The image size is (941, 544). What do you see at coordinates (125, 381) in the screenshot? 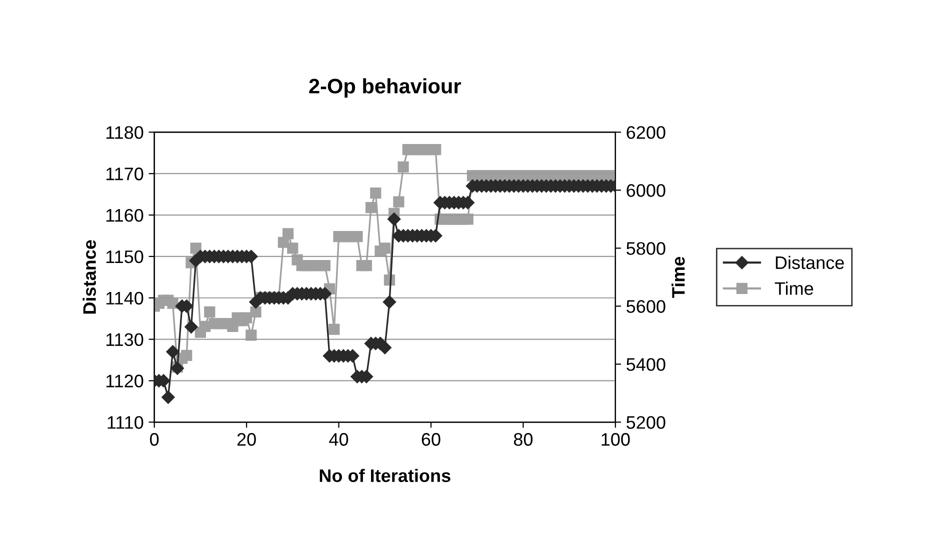
I see `y-tick-label: 1120` at bounding box center [125, 381].